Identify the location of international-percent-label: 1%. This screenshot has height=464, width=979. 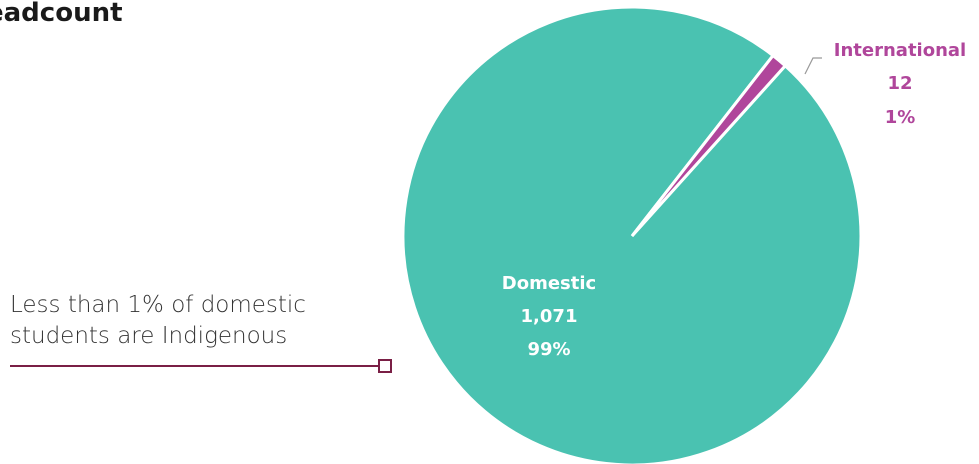
(900, 117).